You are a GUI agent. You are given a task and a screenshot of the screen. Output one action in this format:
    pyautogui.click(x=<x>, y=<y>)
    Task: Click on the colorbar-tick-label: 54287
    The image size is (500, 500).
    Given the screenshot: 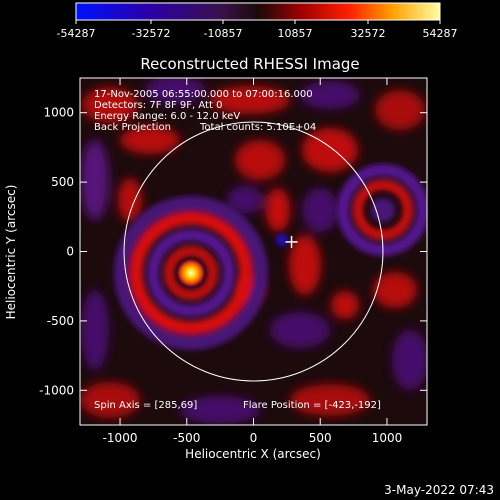 What is the action you would take?
    pyautogui.click(x=440, y=33)
    